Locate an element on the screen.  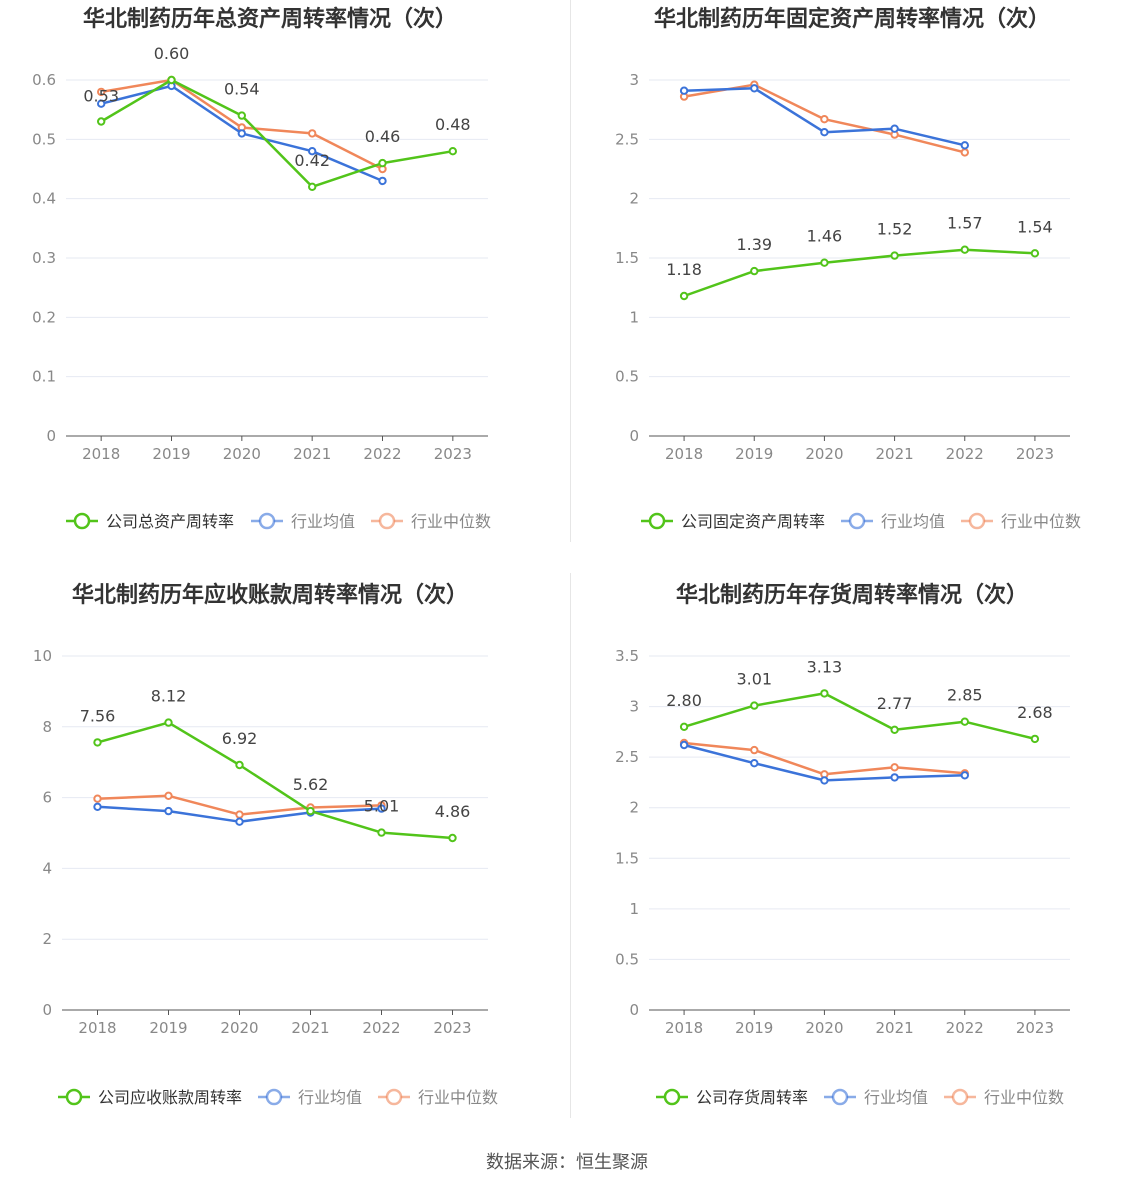
legend-item-company: 公司应收账款周转率 is located at coordinates (150, 1097).